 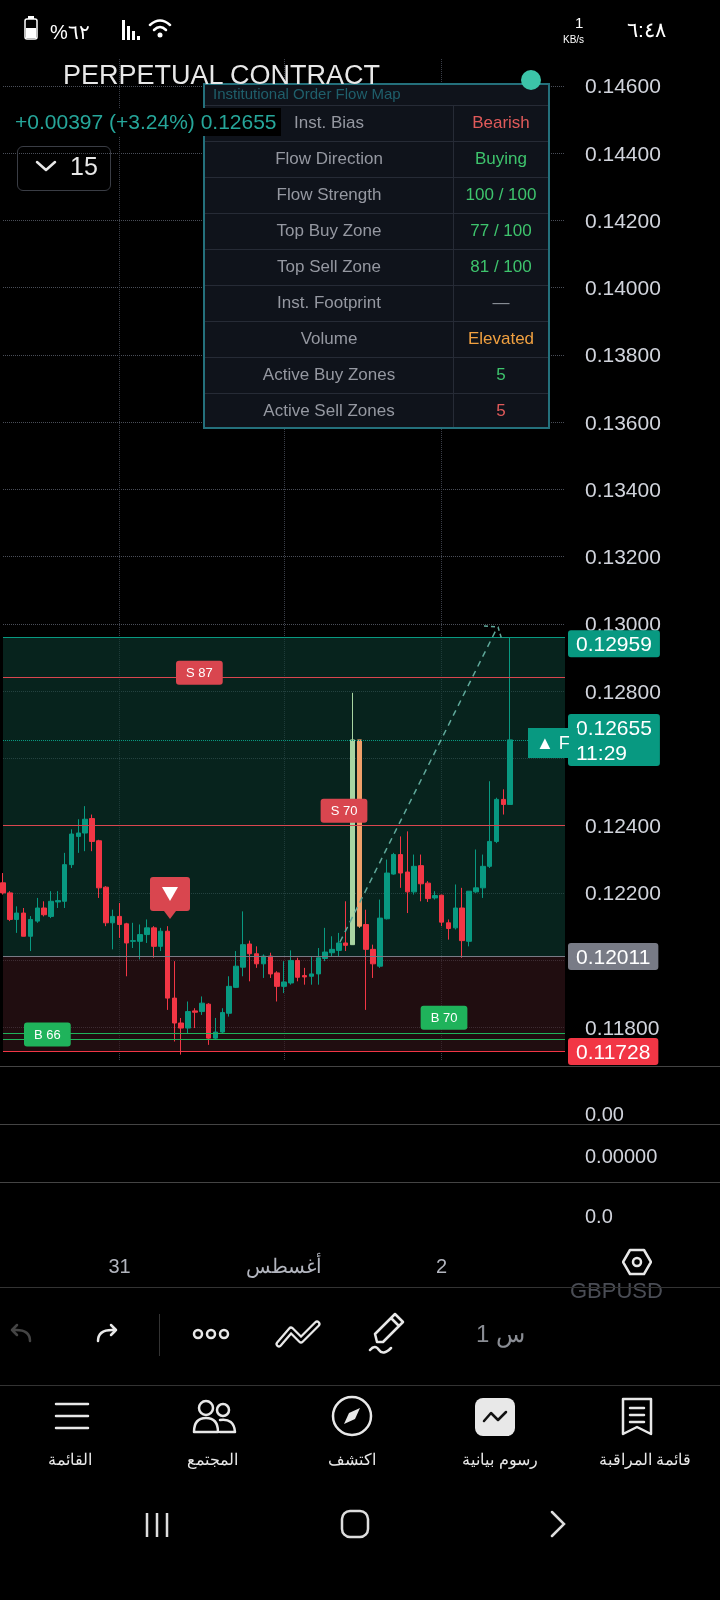 What do you see at coordinates (623, 826) in the screenshot?
I see `y-tick-label: 0.12400` at bounding box center [623, 826].